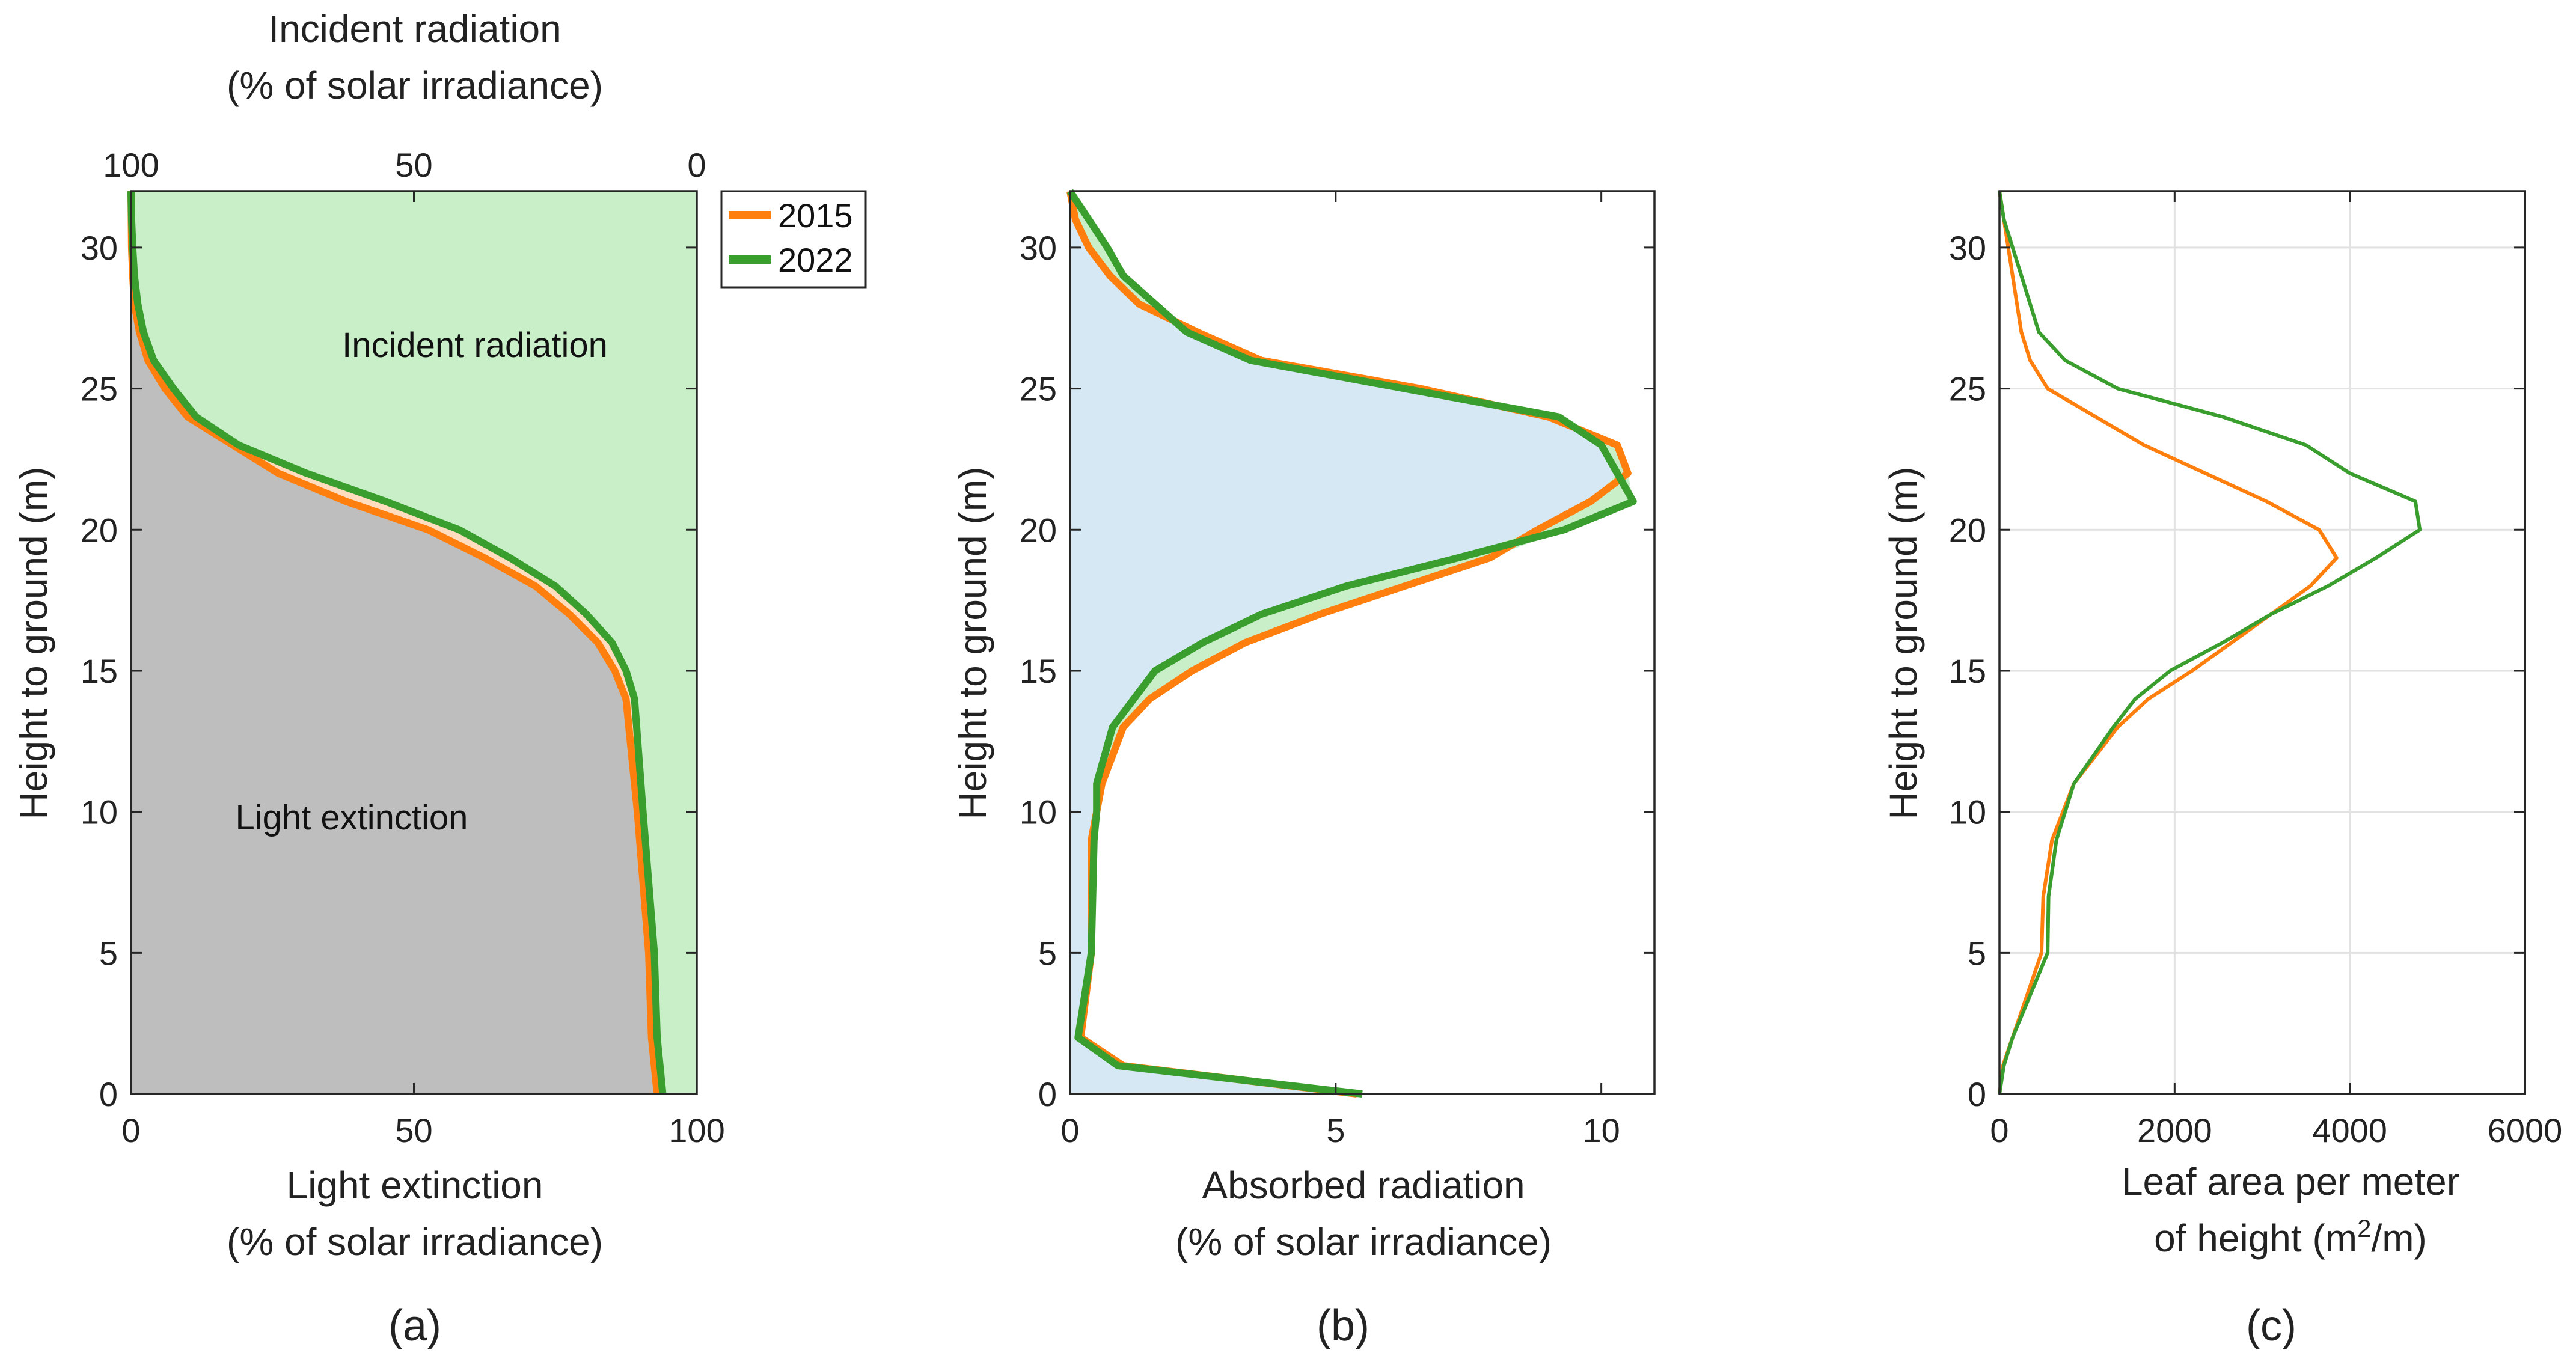 This screenshot has width=2576, height=1371. What do you see at coordinates (696, 1130) in the screenshot?
I see `x-tick-label: 100` at bounding box center [696, 1130].